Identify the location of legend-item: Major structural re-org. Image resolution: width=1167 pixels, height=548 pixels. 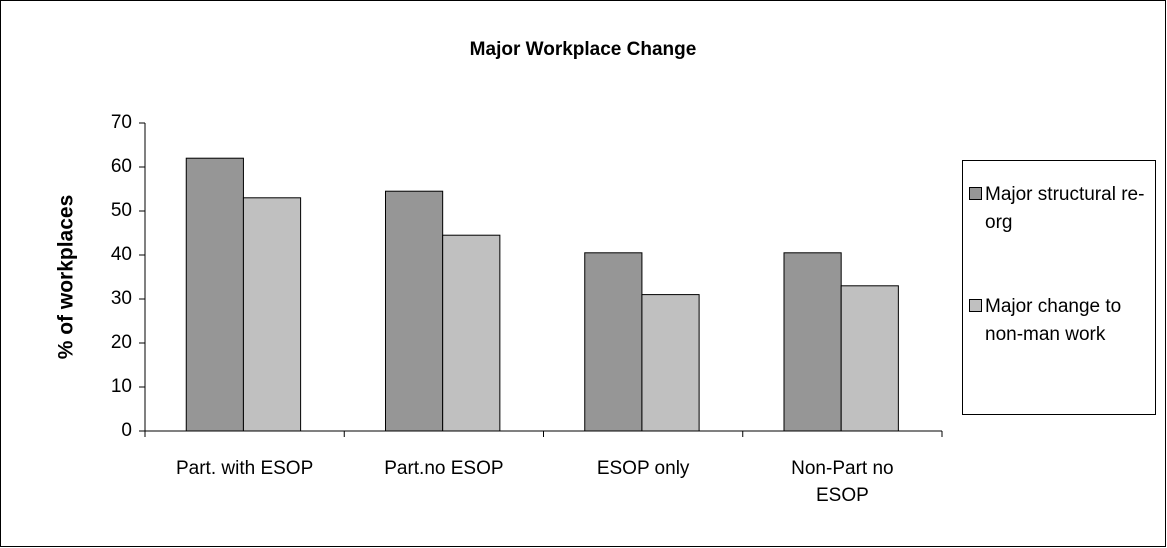
(1061, 209).